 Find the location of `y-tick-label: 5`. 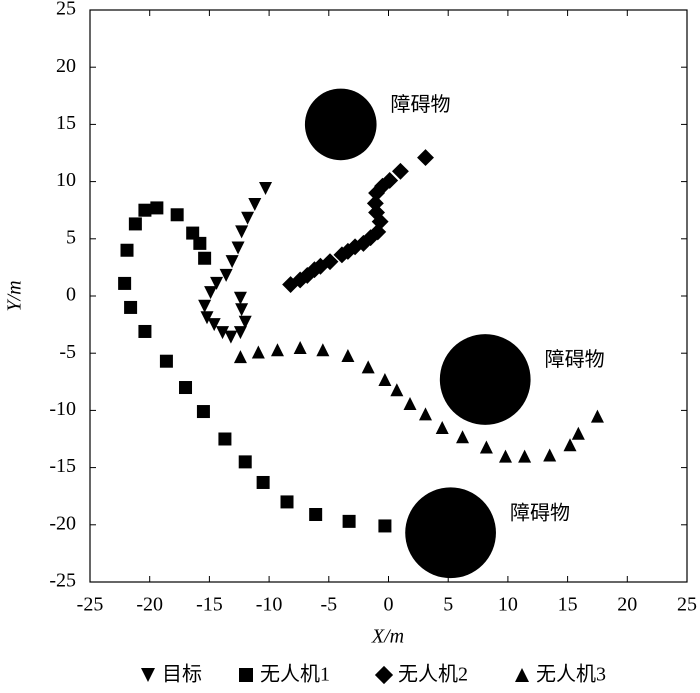

y-tick-label: 5 is located at coordinates (71, 237).